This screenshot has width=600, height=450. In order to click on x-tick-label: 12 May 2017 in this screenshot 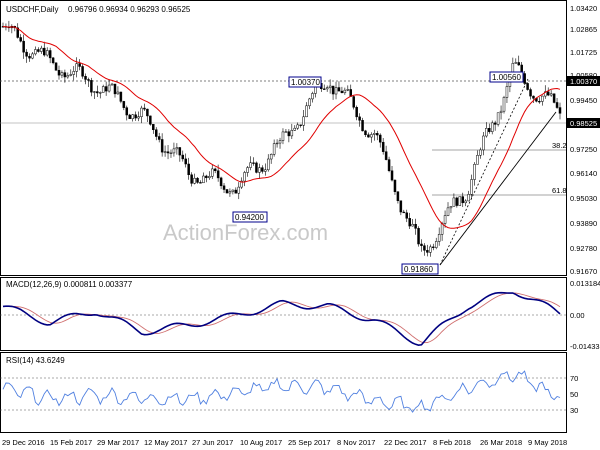, I will do `click(165, 442)`.